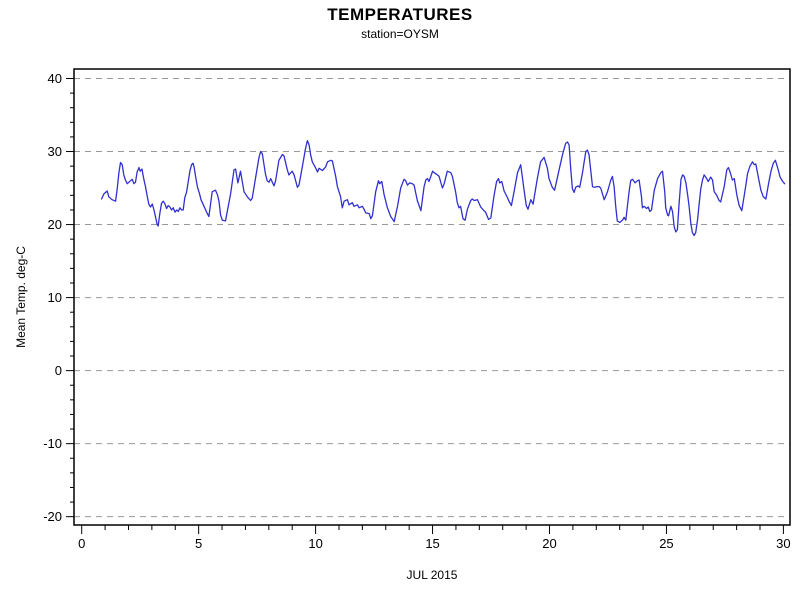 Image resolution: width=800 pixels, height=600 pixels. I want to click on y-tick-label: 30, so click(55, 151).